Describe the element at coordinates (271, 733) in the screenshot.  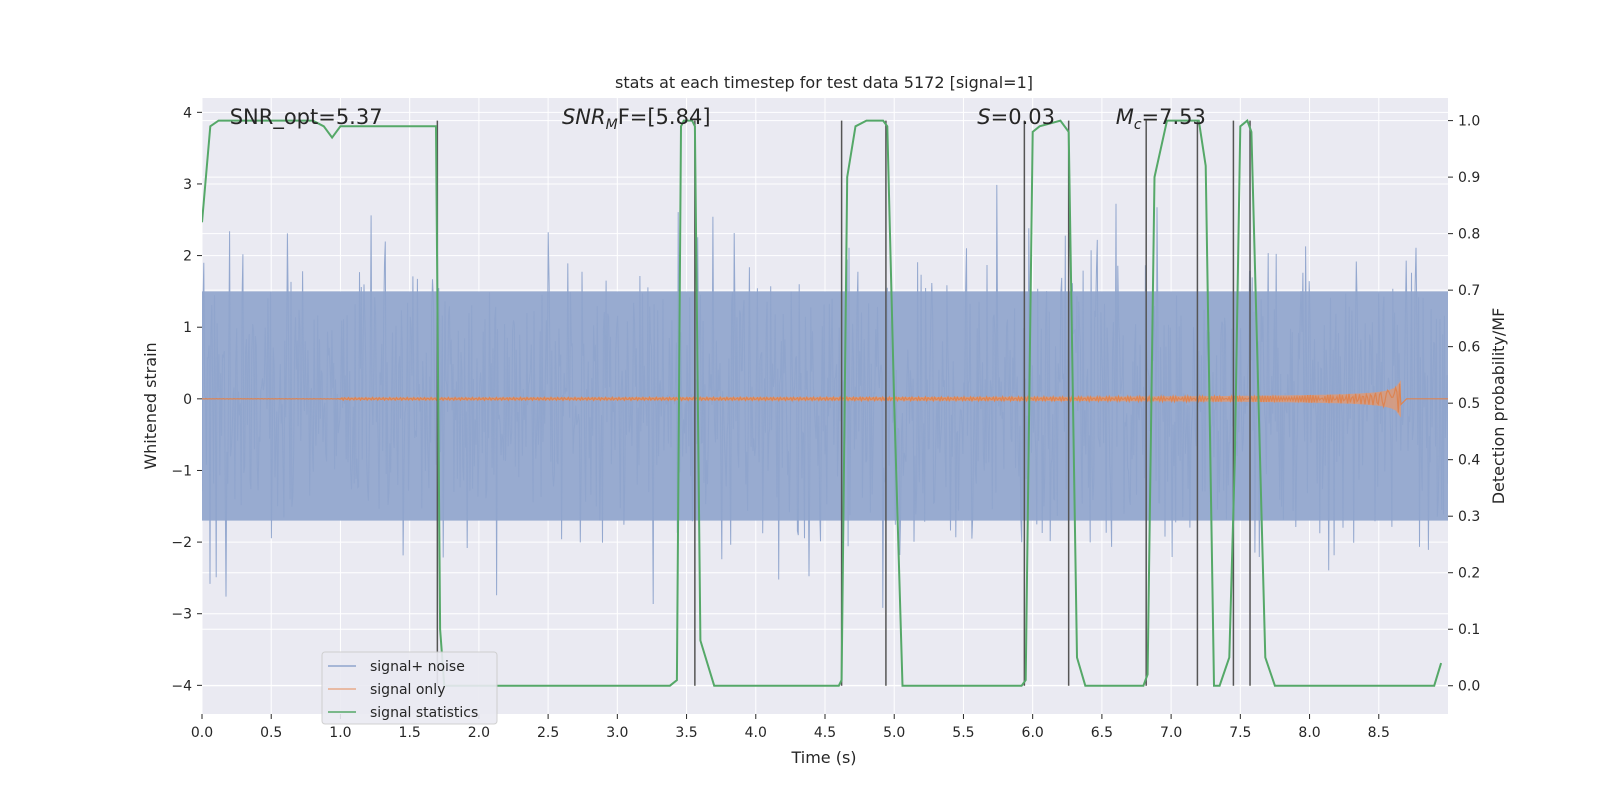
I see `x-tick-label: 0.5` at that location.